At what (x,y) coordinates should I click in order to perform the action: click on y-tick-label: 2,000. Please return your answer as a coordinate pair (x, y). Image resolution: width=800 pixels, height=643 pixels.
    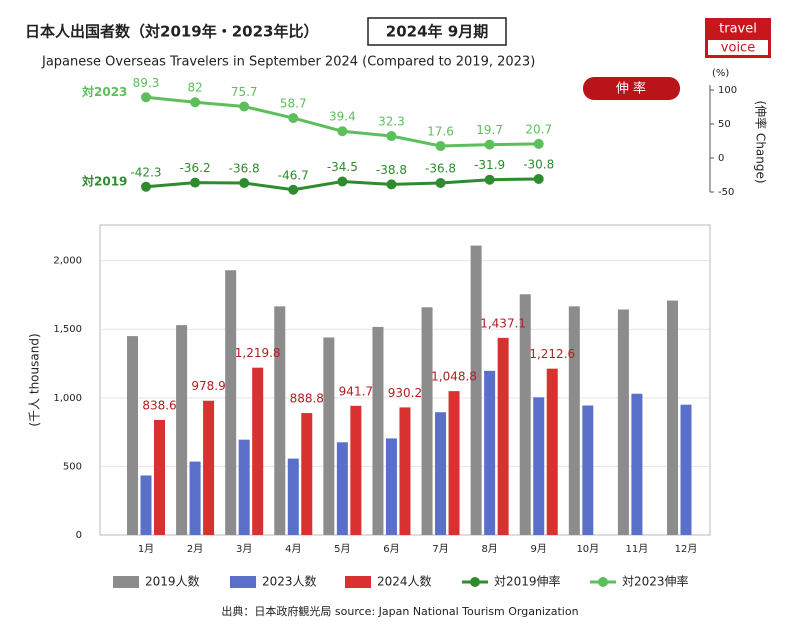
    Looking at the image, I should click on (67, 261).